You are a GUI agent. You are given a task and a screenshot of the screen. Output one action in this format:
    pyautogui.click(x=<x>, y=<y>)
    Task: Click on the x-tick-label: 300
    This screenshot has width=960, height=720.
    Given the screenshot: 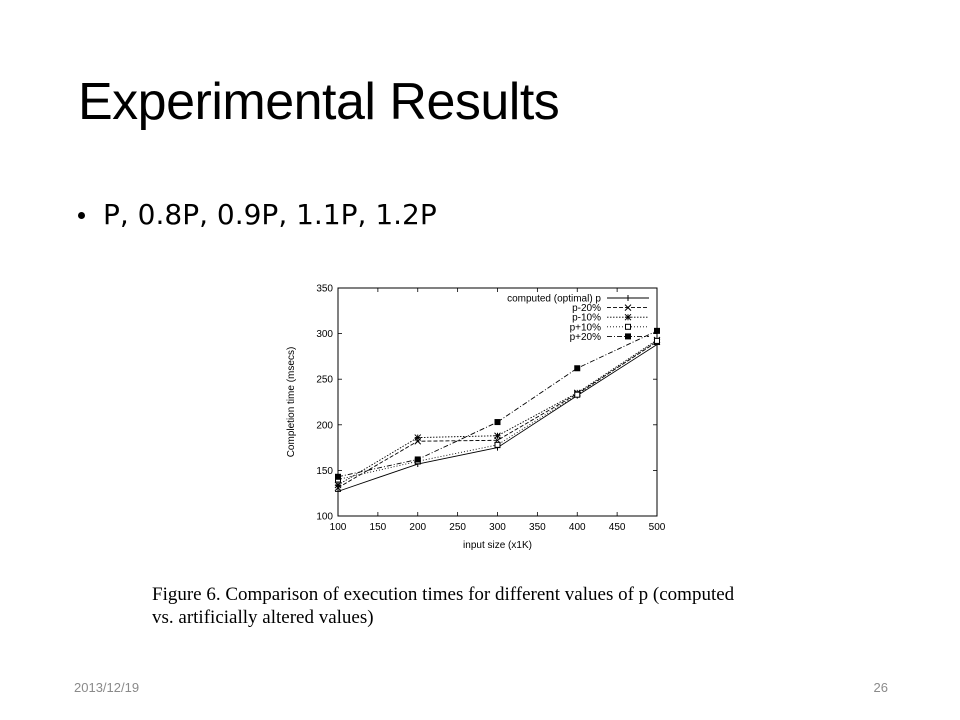 What is the action you would take?
    pyautogui.click(x=497, y=527)
    